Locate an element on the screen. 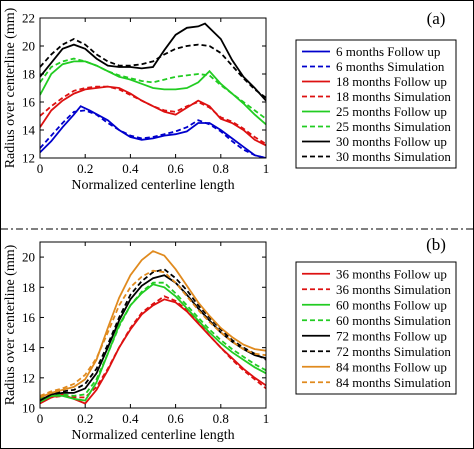 This screenshot has height=449, width=474. legend-entry: 6 months Follow up is located at coordinates (388, 51).